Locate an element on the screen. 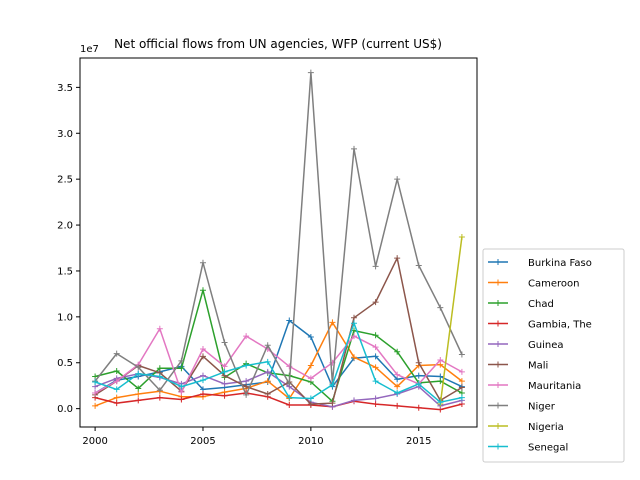  legend-label: Nigeria is located at coordinates (546, 427).